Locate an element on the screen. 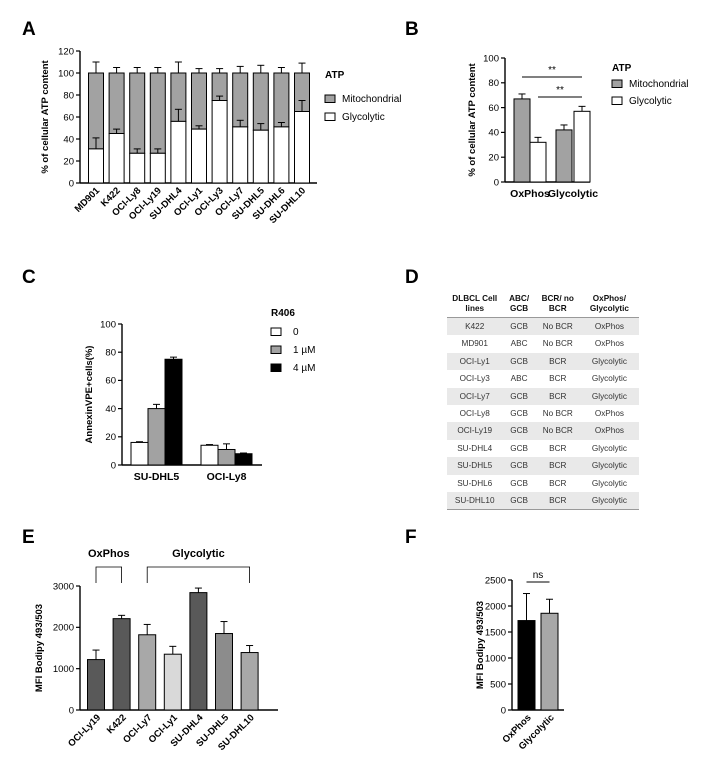  panel-label-f: F is located at coordinates (411, 537).